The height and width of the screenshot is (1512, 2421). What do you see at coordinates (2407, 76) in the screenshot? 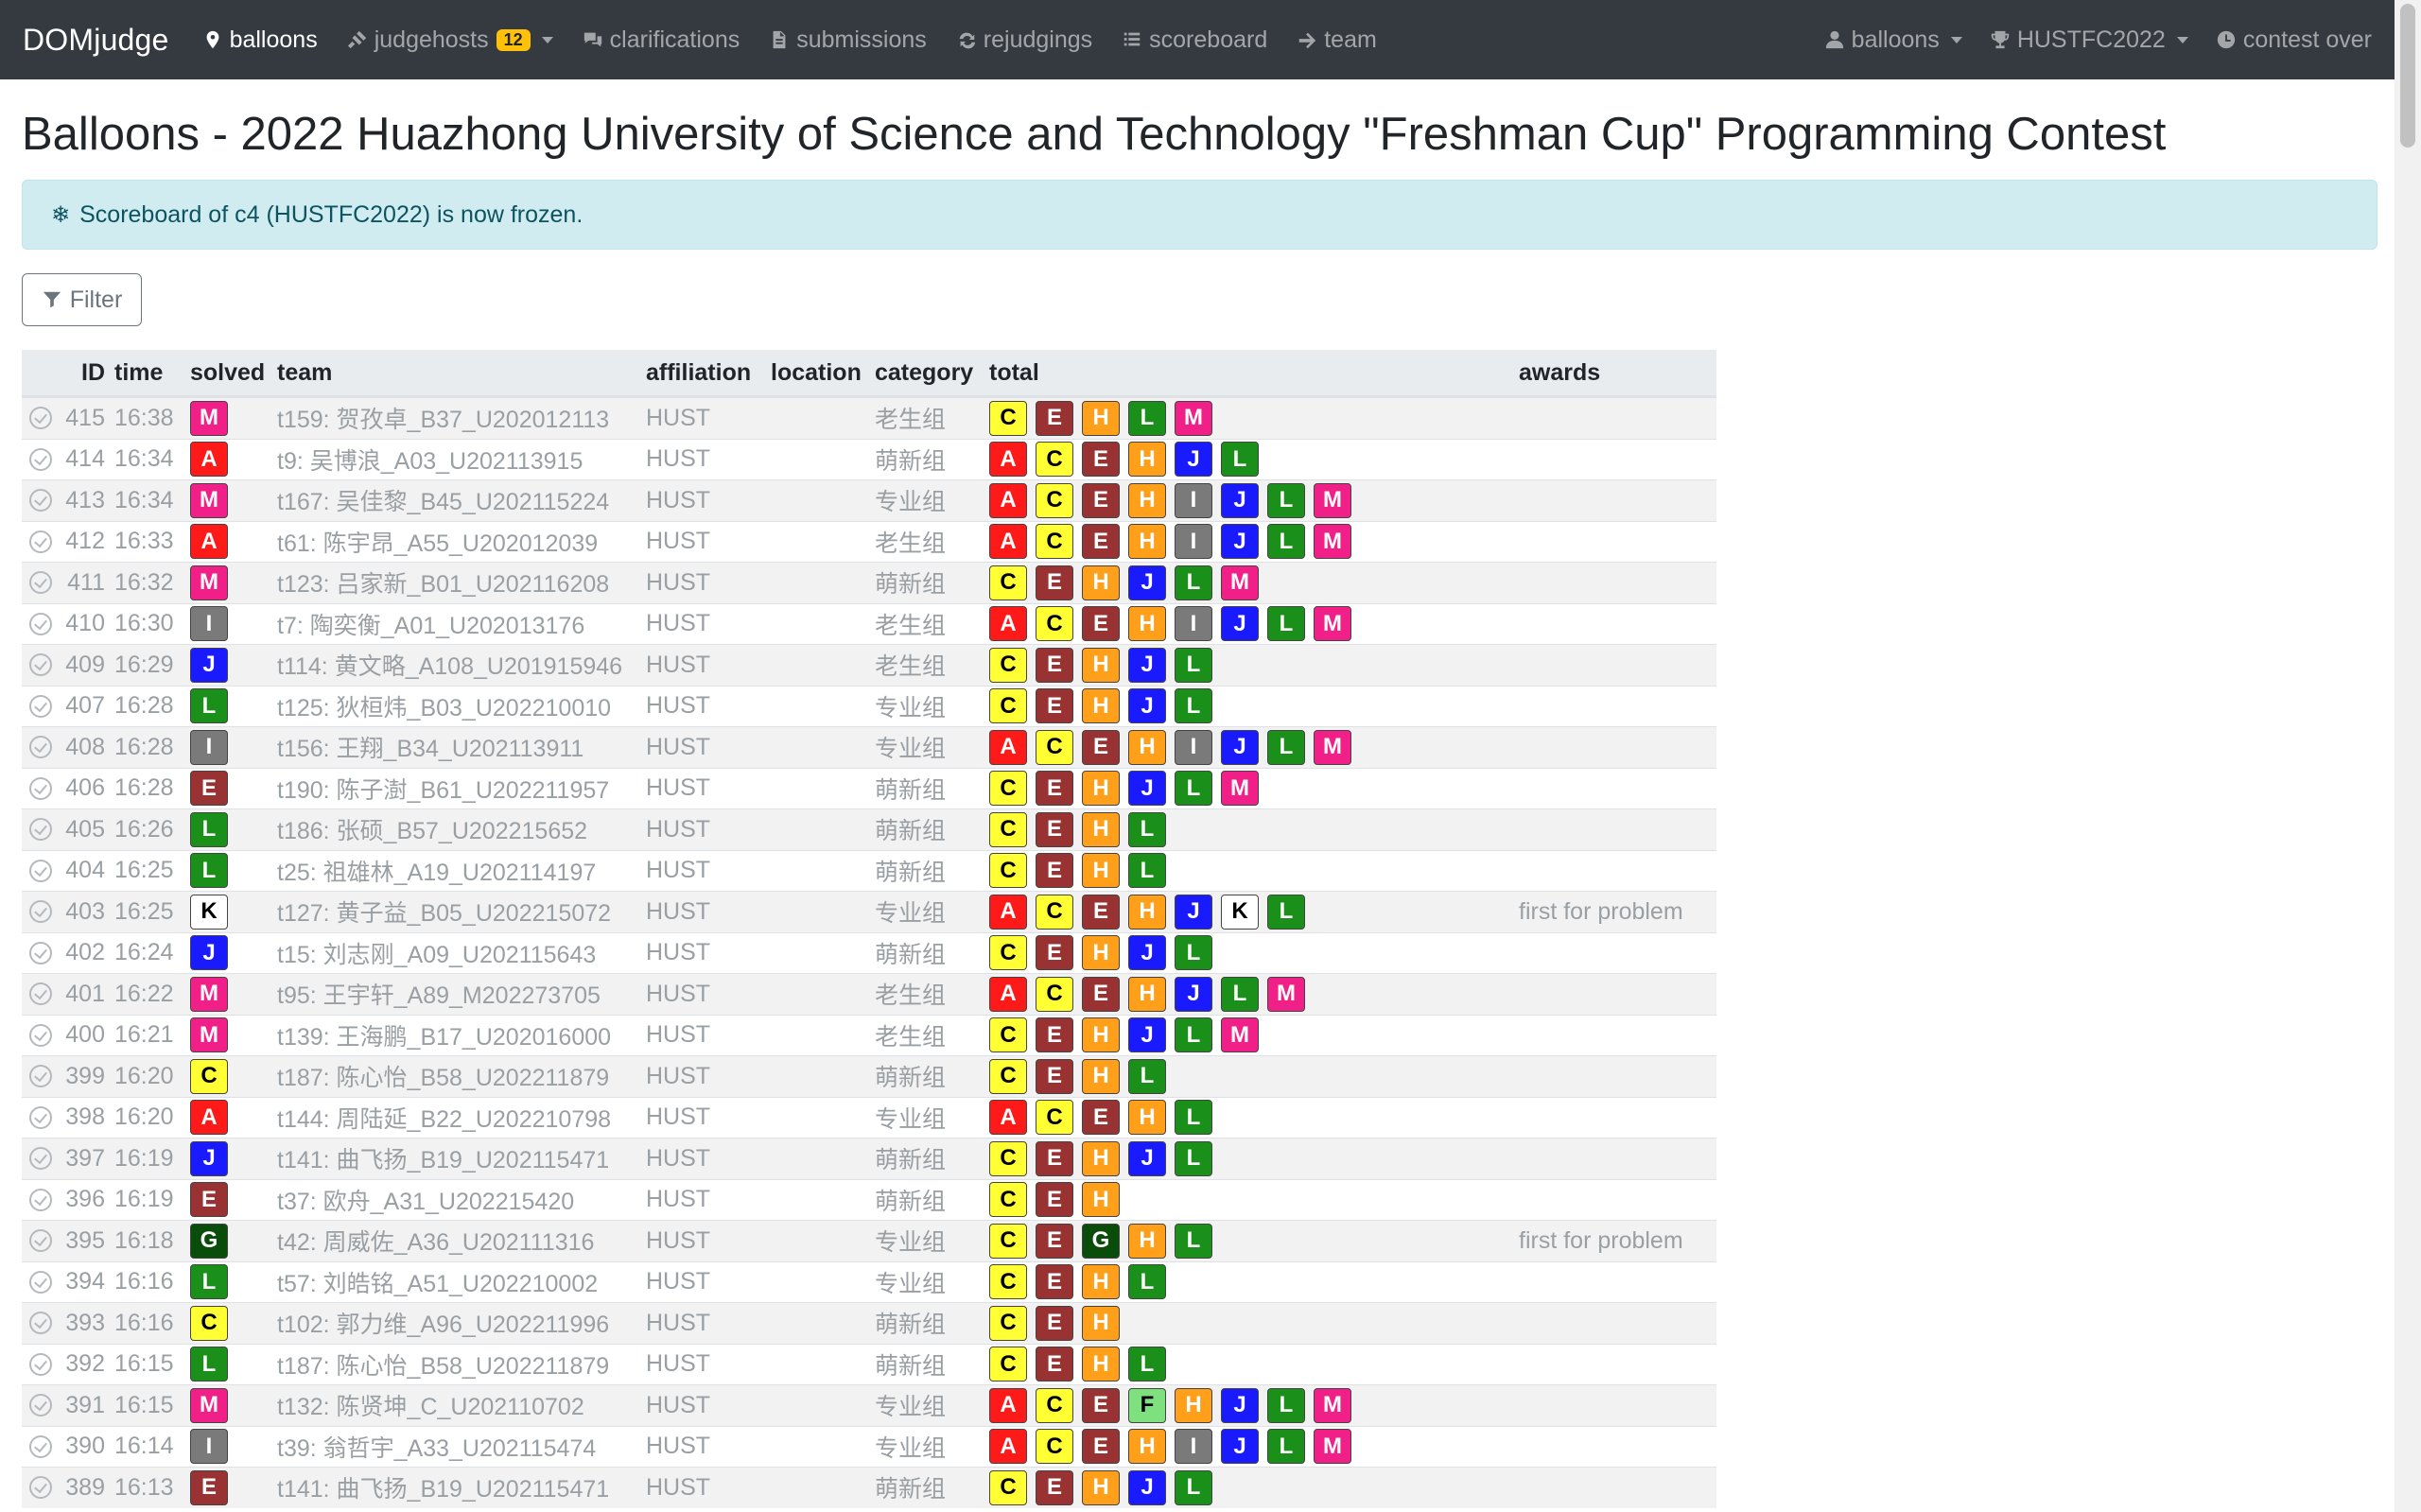
I see `scrollbar-thumb` at bounding box center [2407, 76].